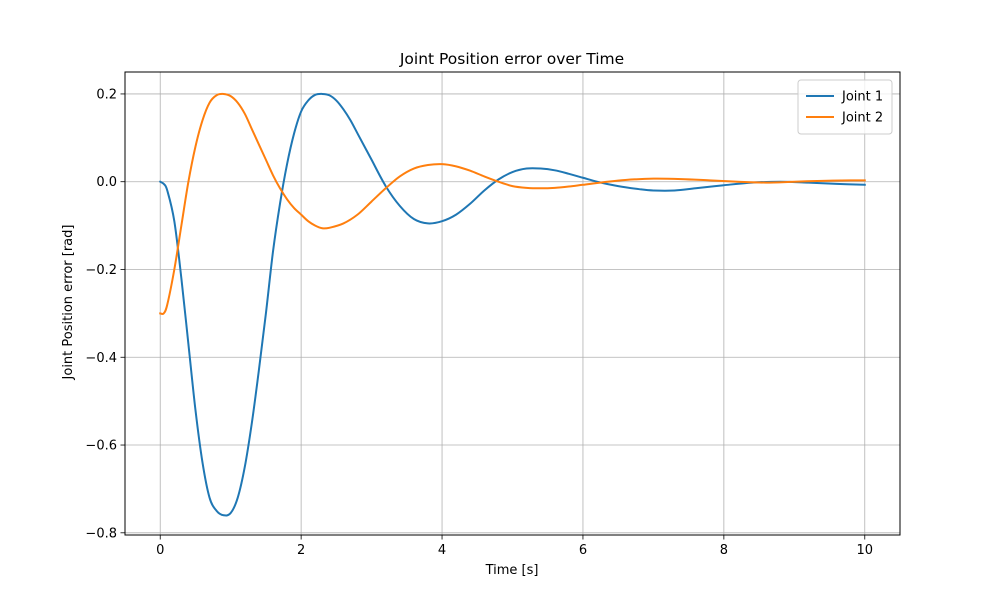 This screenshot has width=1000, height=600. I want to click on legend-label-joint-2: Joint 2, so click(862, 118).